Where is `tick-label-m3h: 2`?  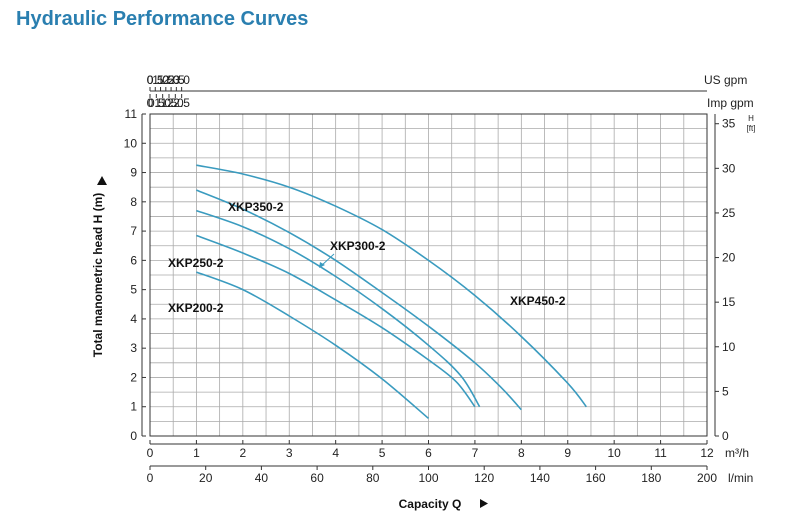
tick-label-m3h: 2 is located at coordinates (242, 453).